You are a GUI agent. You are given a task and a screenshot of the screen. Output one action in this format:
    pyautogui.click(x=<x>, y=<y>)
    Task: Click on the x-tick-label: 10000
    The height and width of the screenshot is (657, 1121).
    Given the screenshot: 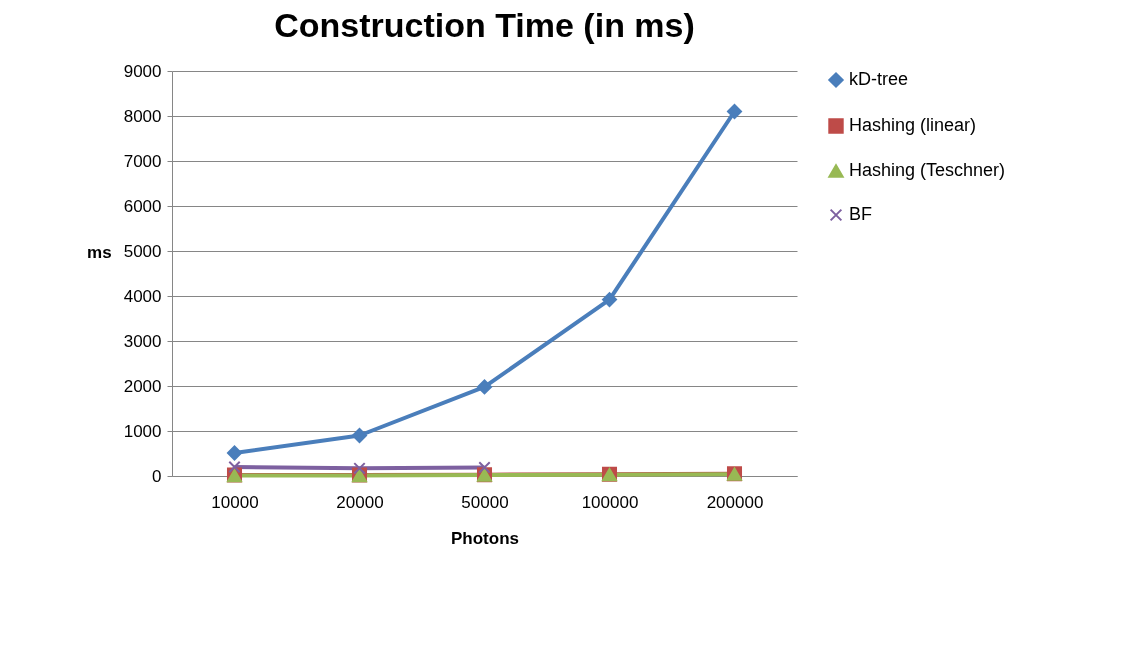 What is the action you would take?
    pyautogui.click(x=235, y=502)
    